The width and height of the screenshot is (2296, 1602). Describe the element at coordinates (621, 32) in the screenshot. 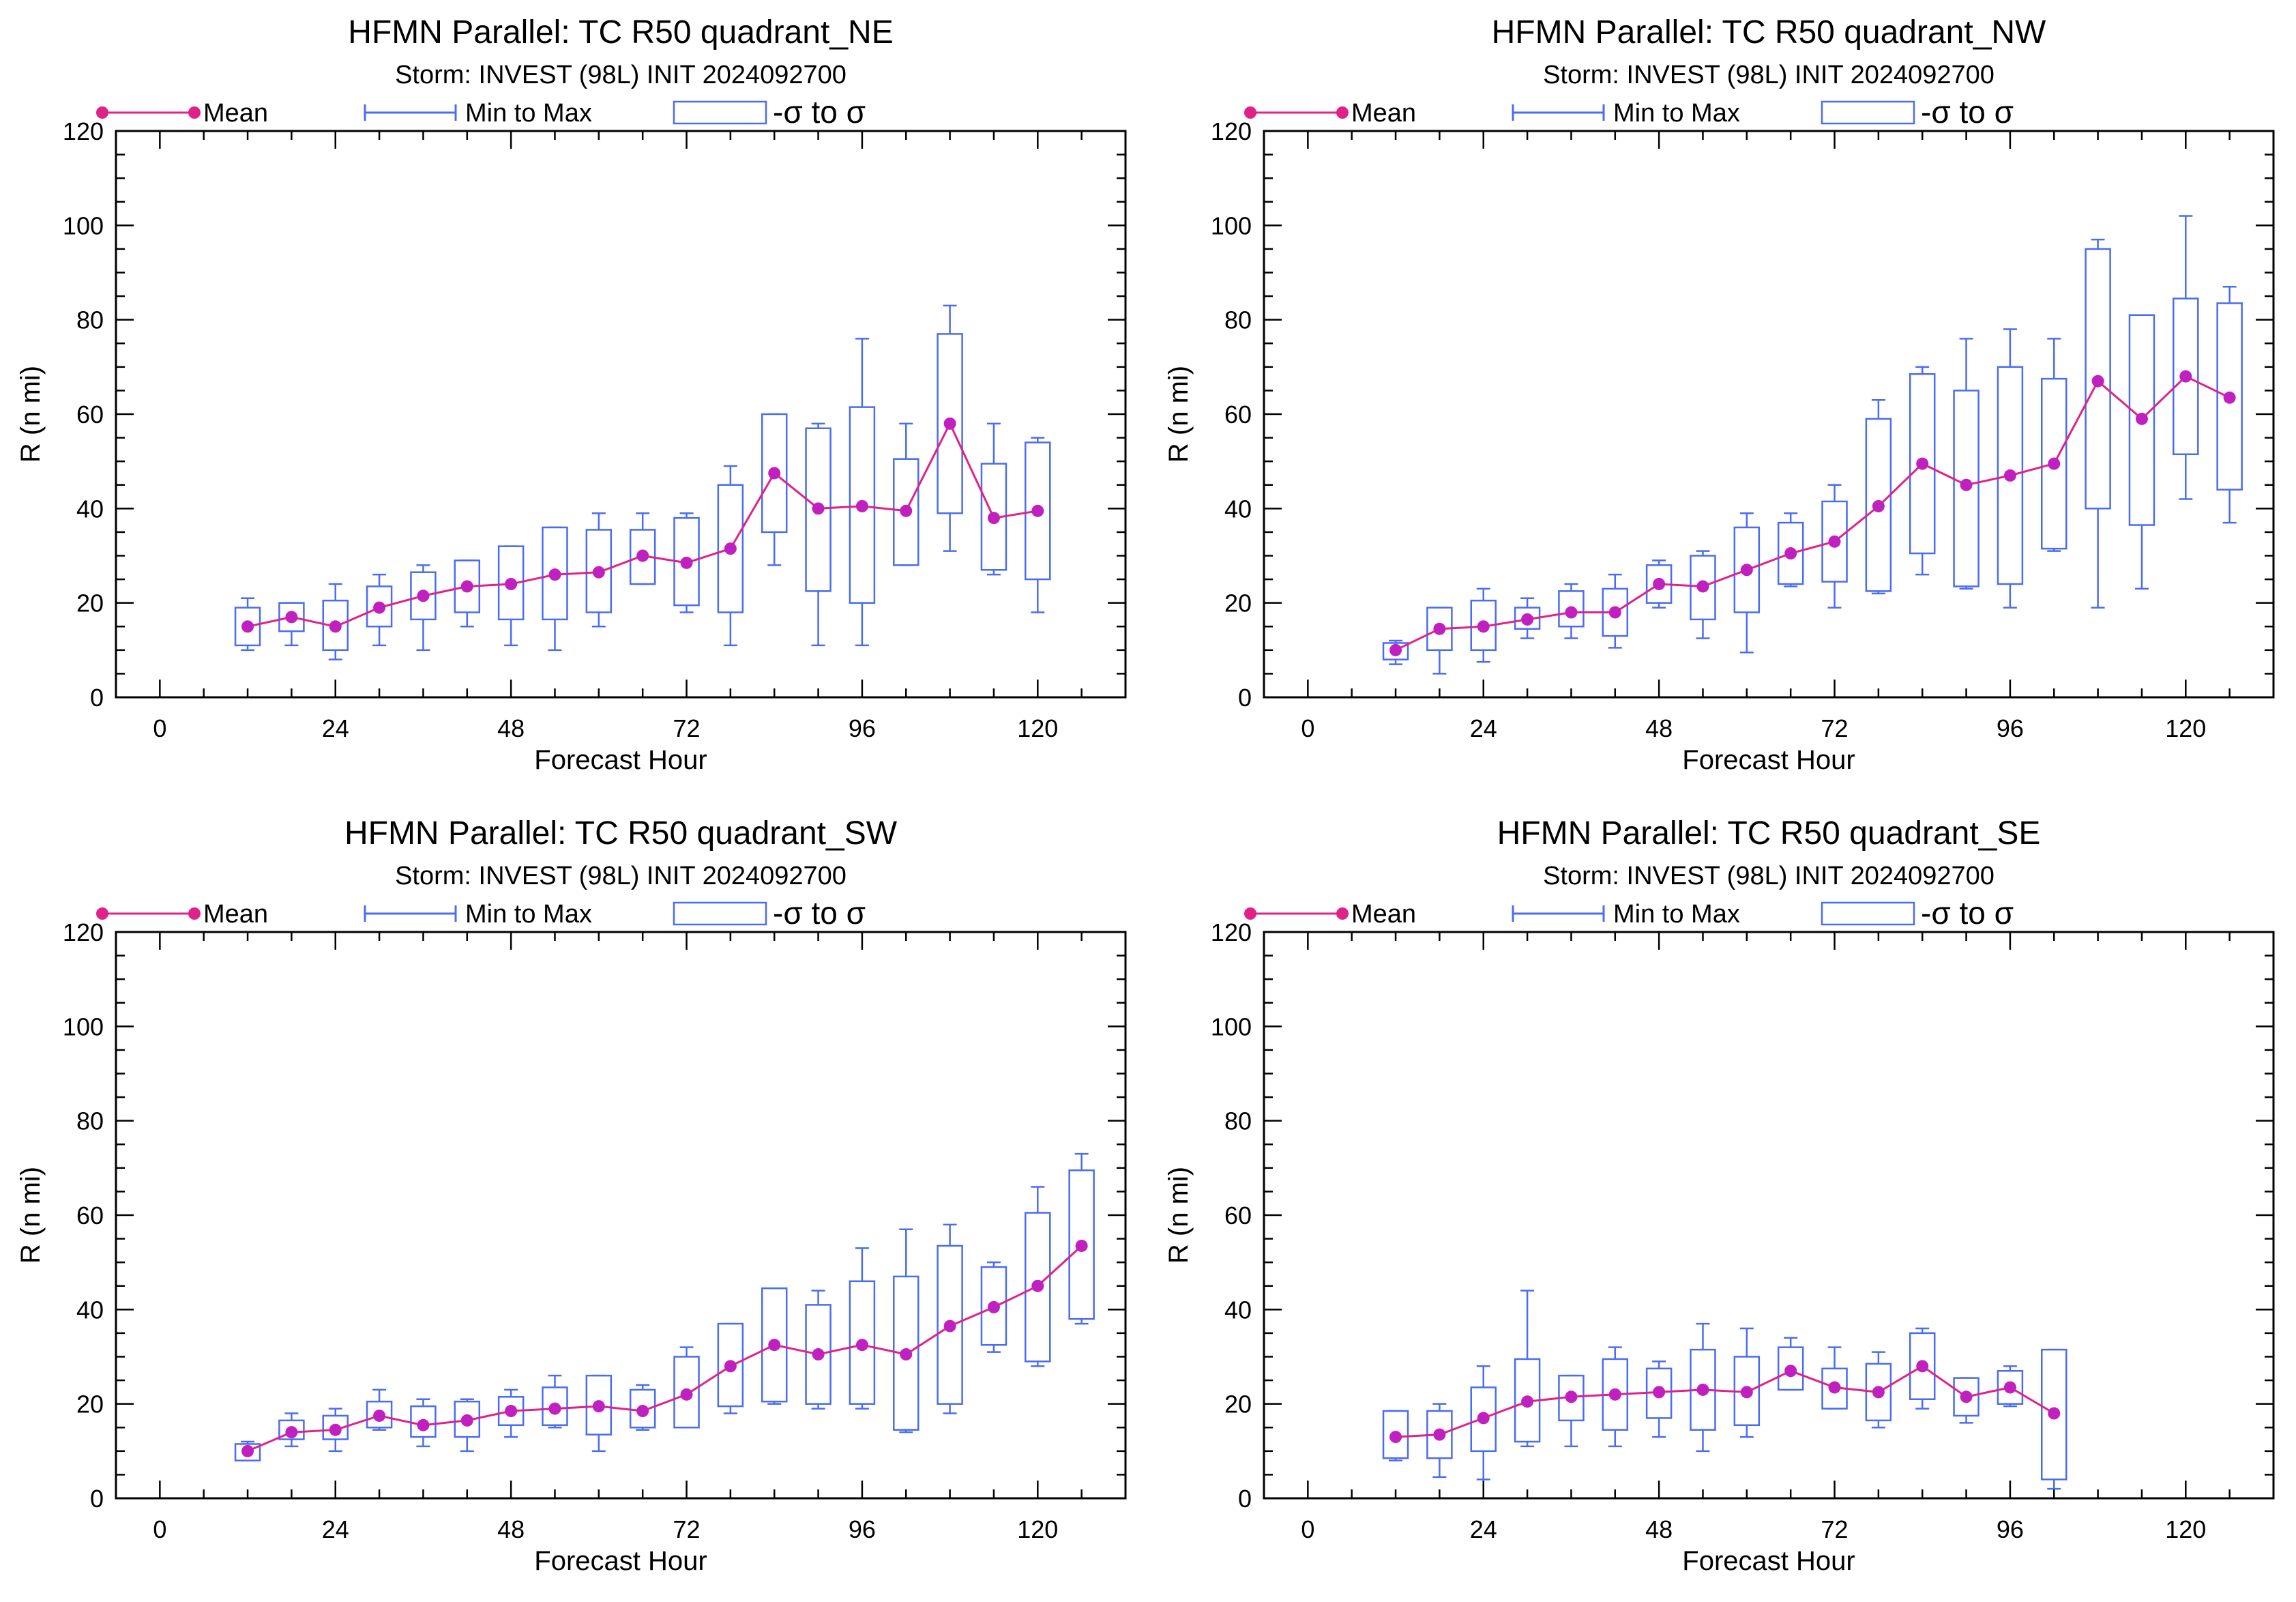

I see `chart-title: HFMN Parallel: TC R50 quadrant_NE` at that location.